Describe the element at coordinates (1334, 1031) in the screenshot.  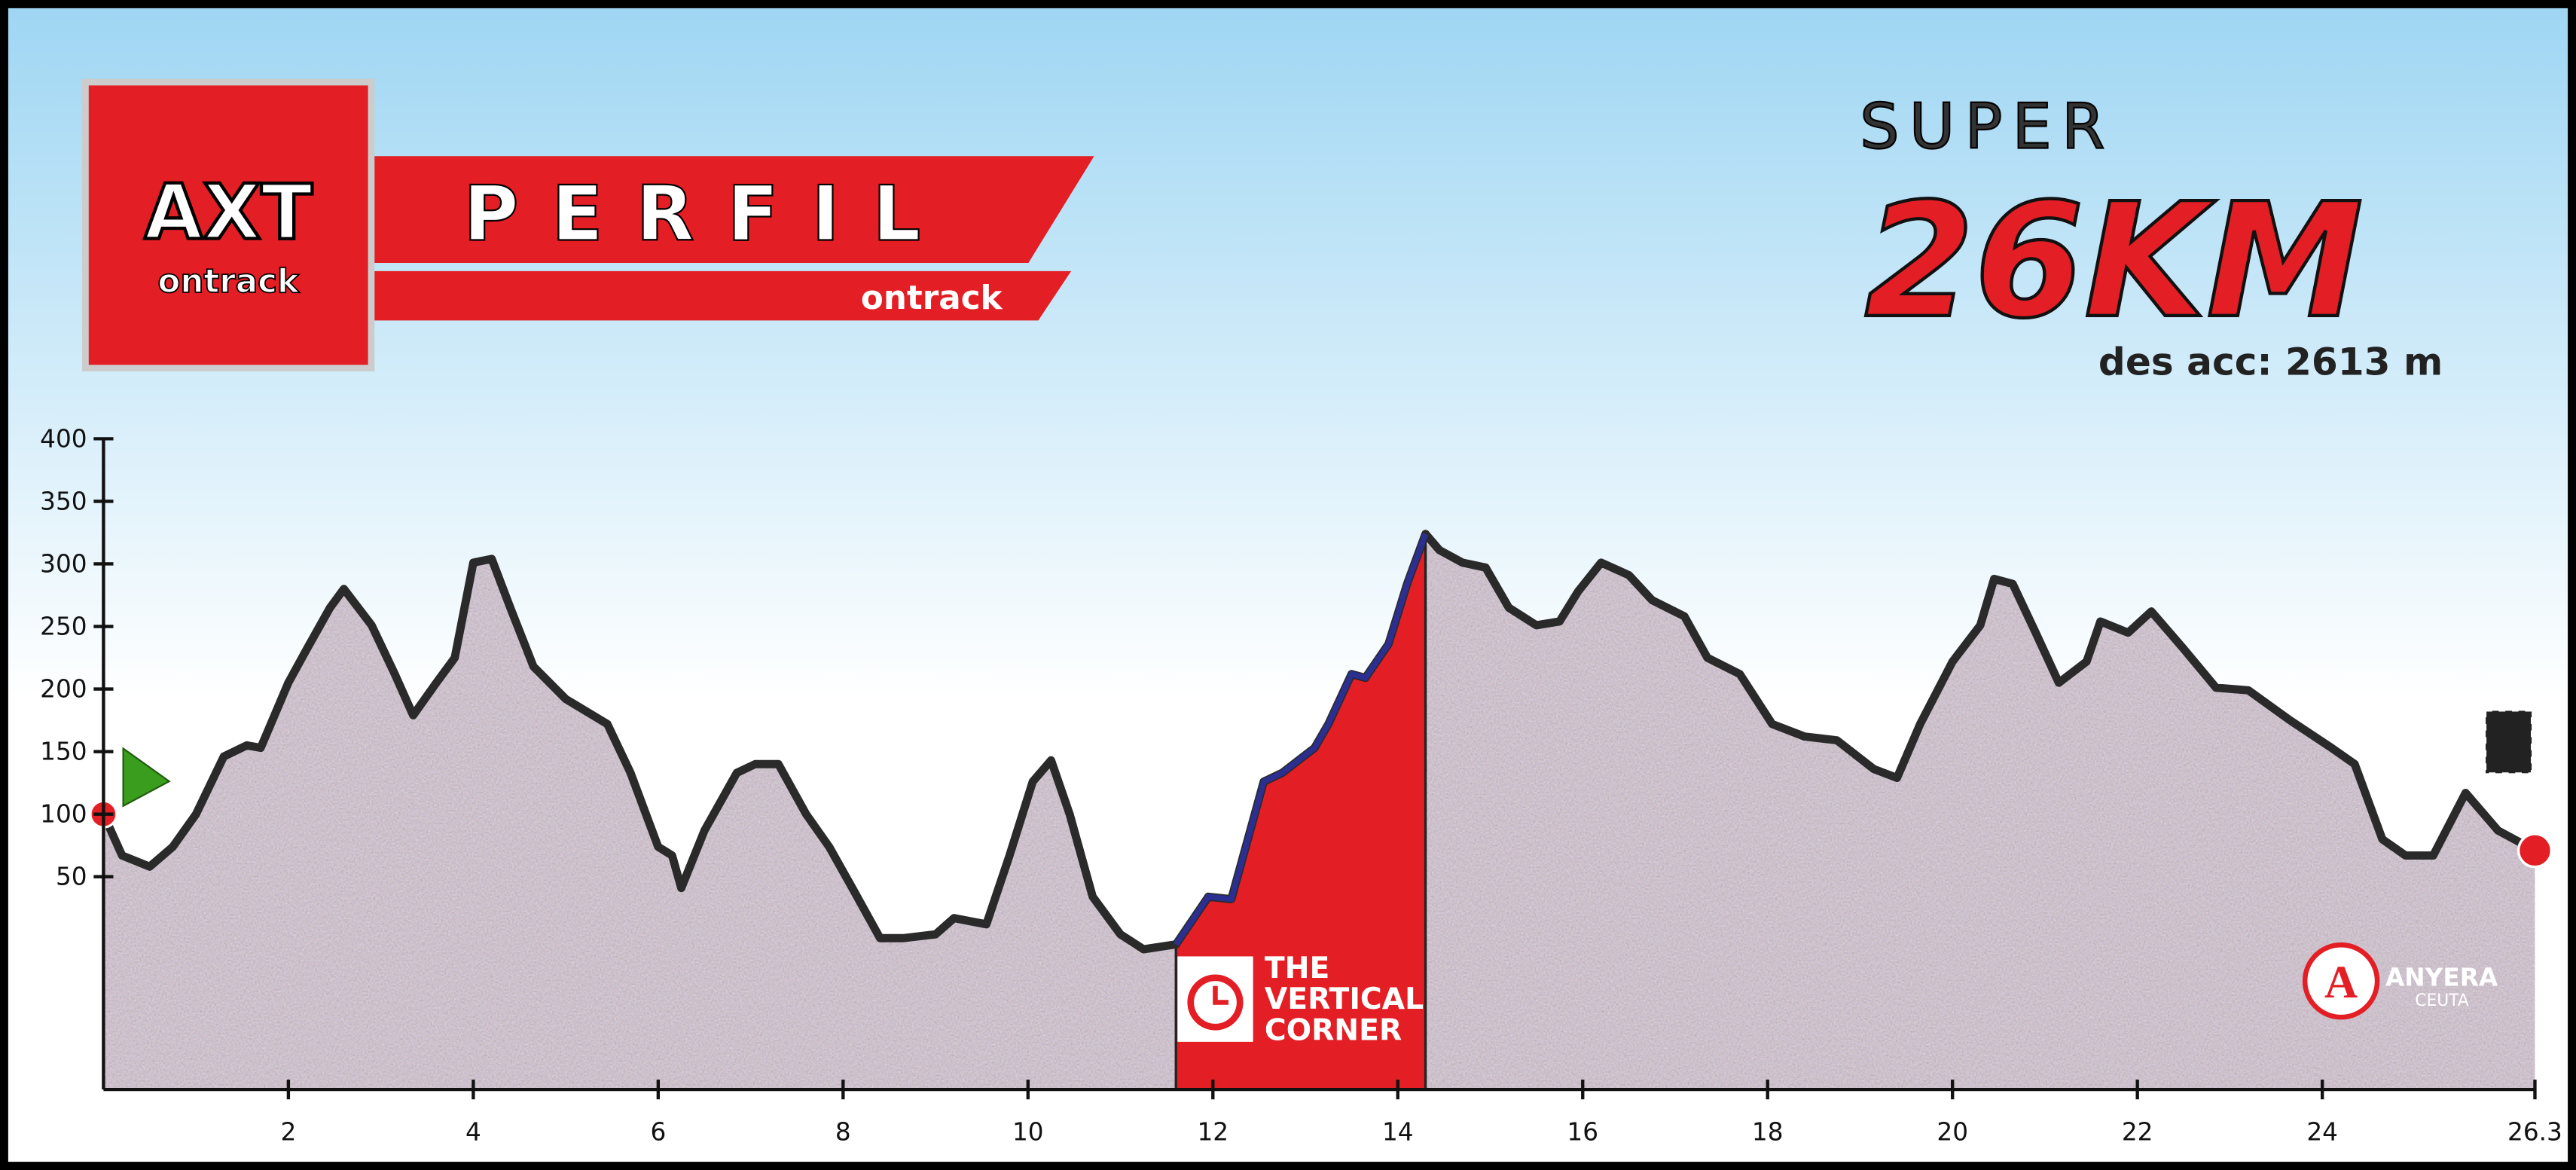
I see `highlight-label: CORNER` at that location.